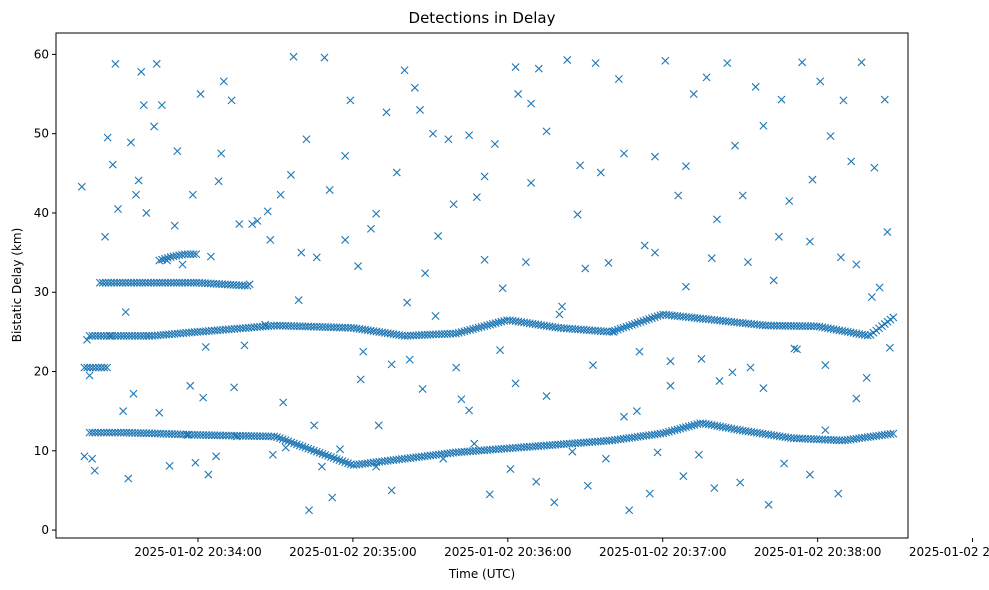 Image resolution: width=989 pixels, height=590 pixels. Describe the element at coordinates (197, 552) in the screenshot. I see `x-tick-label: 2025-01-02 20:34:00` at that location.